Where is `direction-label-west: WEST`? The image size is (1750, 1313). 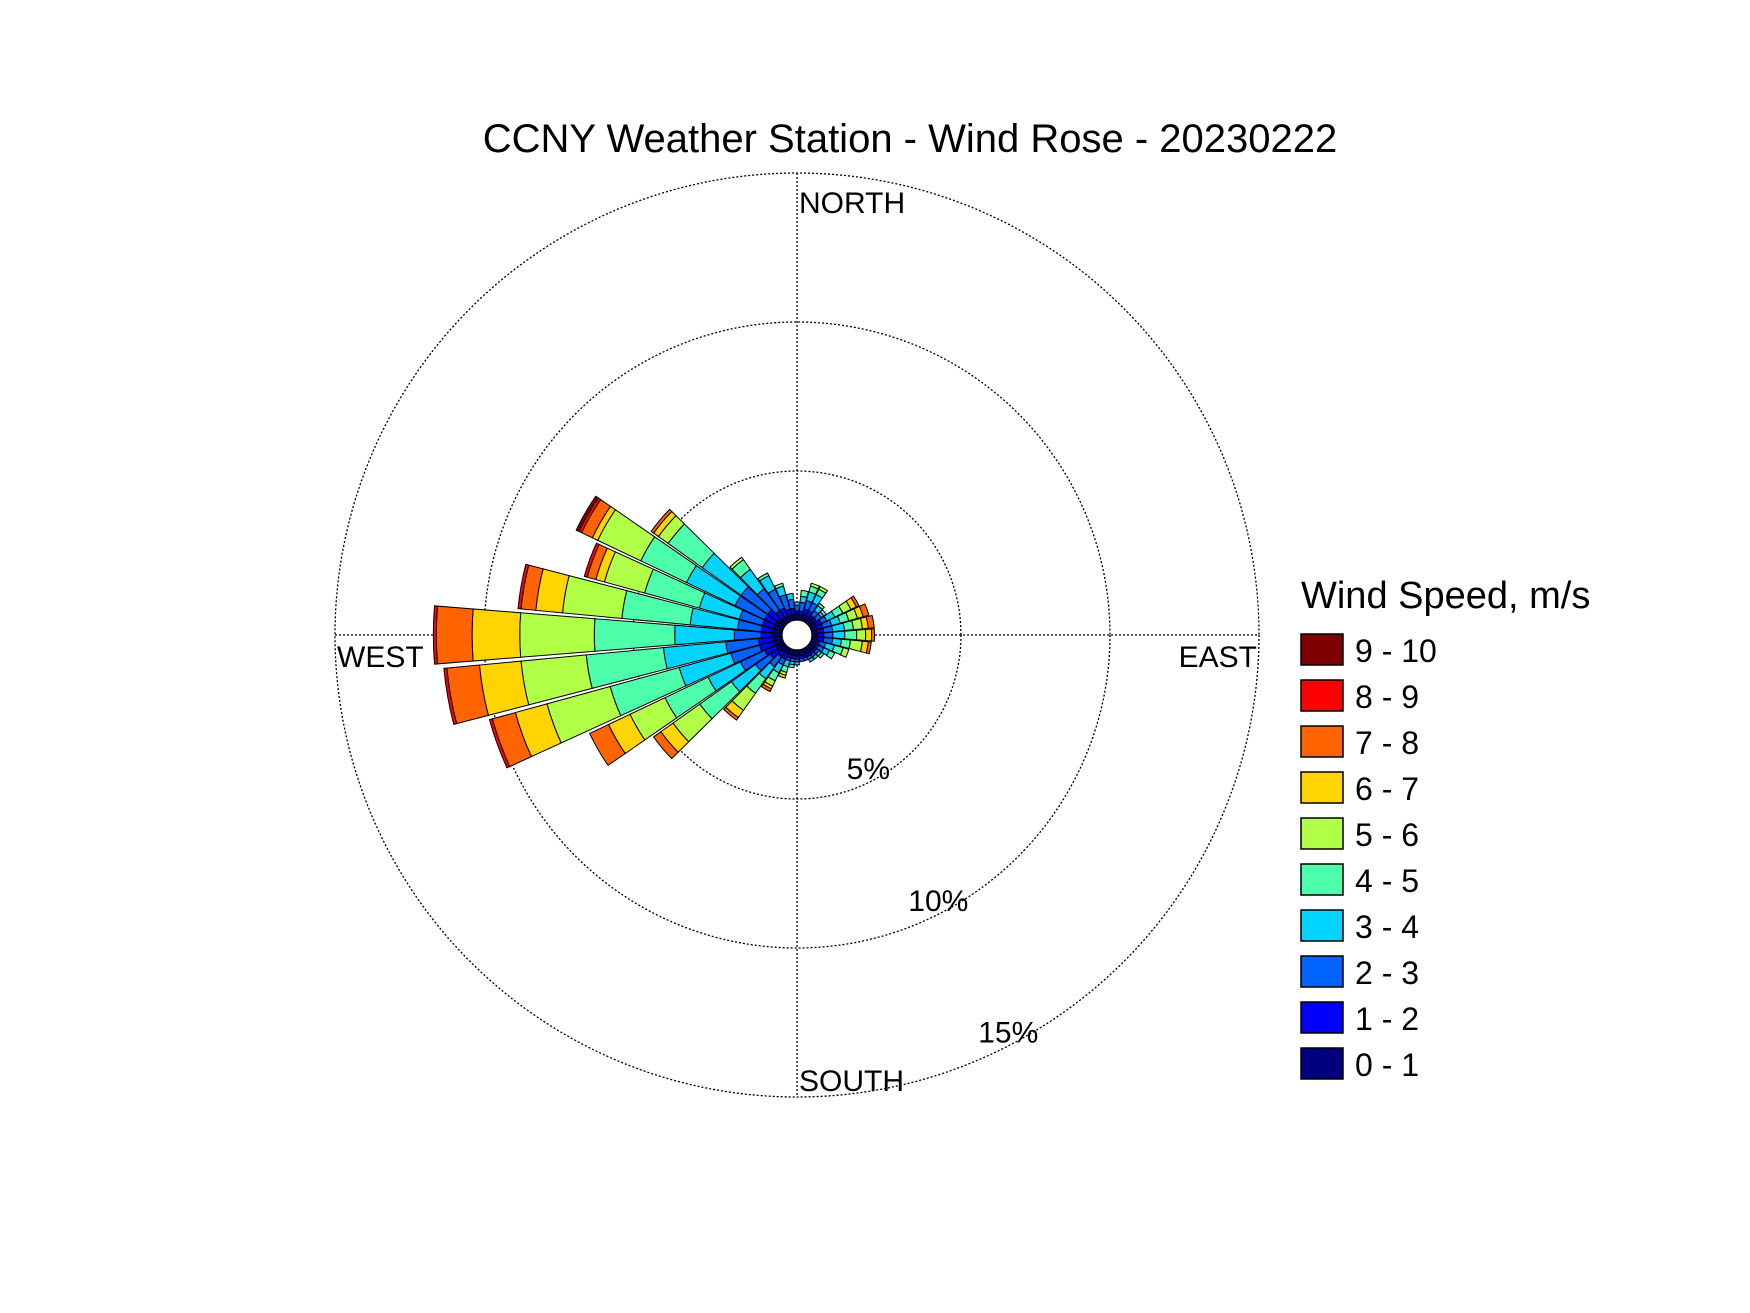 direction-label-west: WEST is located at coordinates (380, 657).